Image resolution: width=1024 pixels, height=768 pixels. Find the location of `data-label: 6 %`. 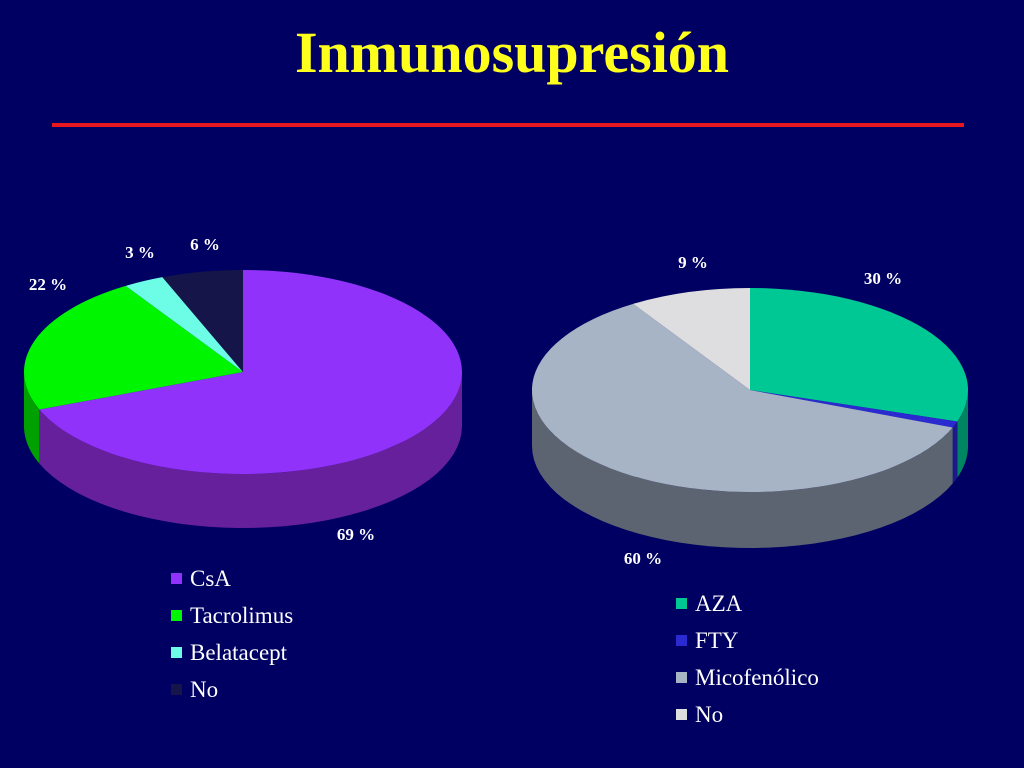

data-label: 6 % is located at coordinates (205, 244).